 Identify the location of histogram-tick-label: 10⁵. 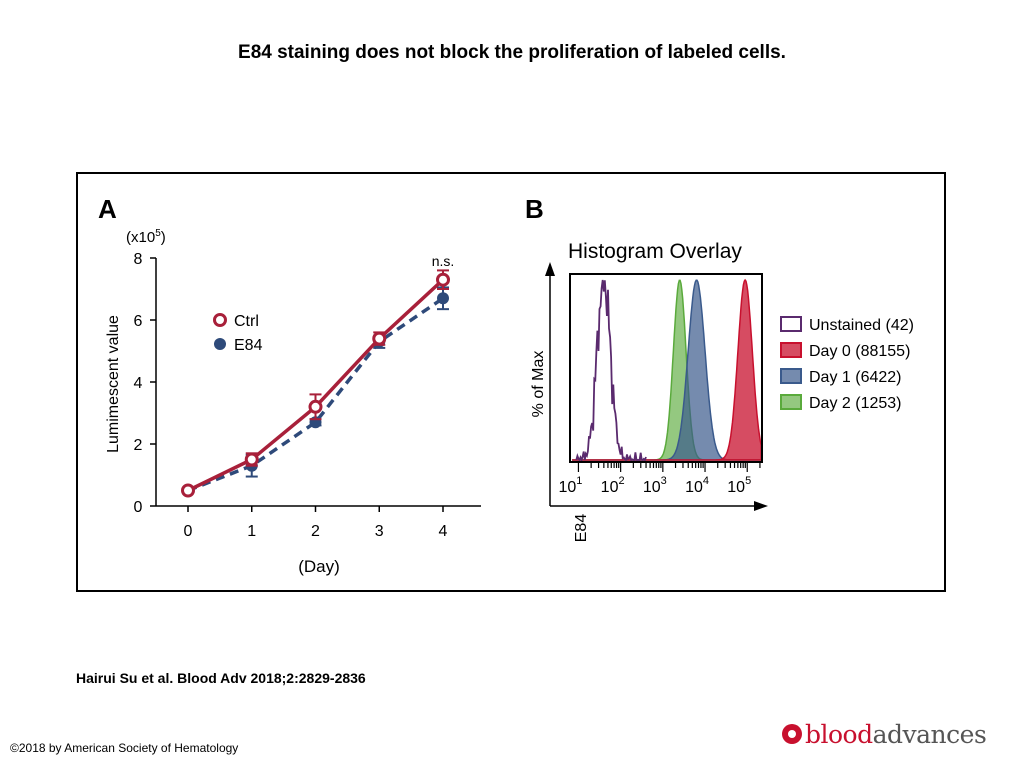
(739, 485).